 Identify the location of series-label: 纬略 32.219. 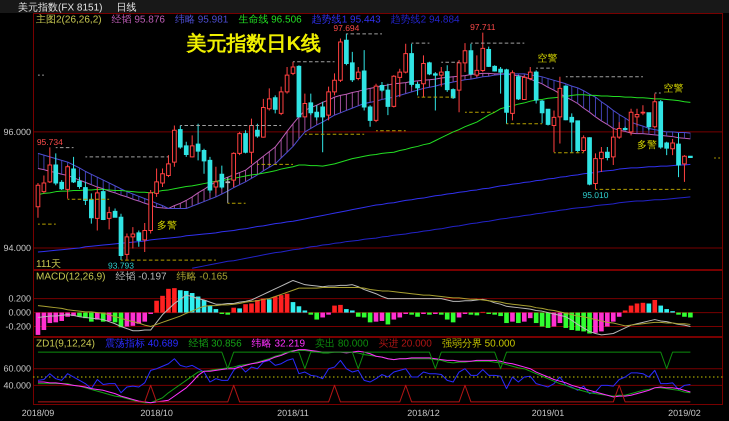
(279, 344).